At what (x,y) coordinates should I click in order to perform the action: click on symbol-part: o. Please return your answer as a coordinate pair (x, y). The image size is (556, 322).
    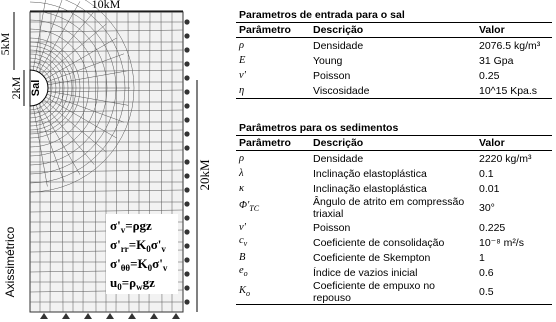
    Looking at the image, I should click on (248, 293).